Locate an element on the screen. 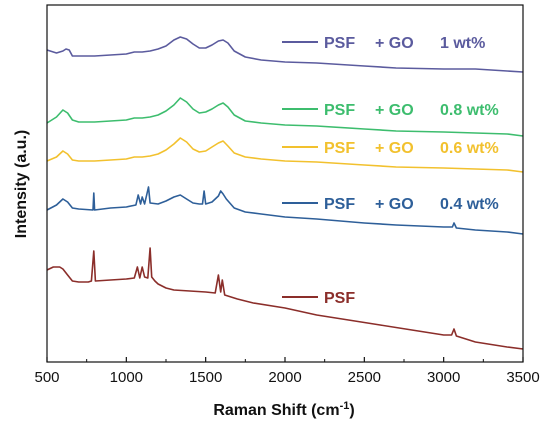  x-axis-title-close: ) is located at coordinates (351, 410).